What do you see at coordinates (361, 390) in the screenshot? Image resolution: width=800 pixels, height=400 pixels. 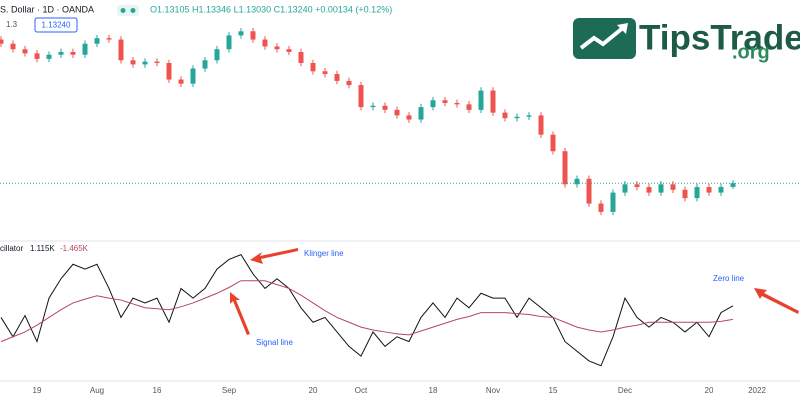 I see `x-tick-label: Oct` at bounding box center [361, 390].